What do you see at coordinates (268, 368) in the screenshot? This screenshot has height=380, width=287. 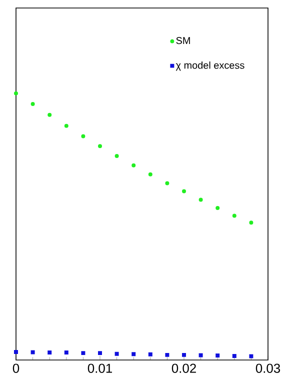 I see `x-tick-label: 0.03` at bounding box center [268, 368].